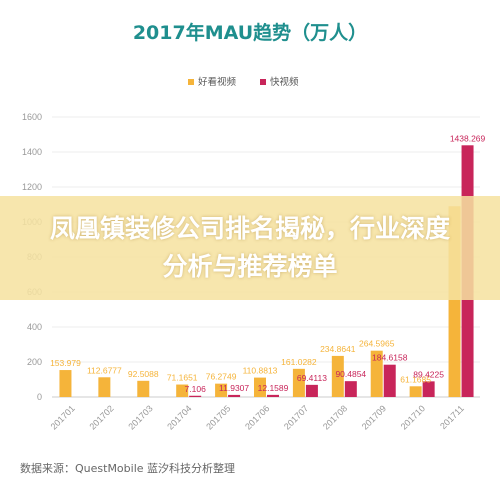  What do you see at coordinates (101, 417) in the screenshot?
I see `x-tick-label: 201702` at bounding box center [101, 417].